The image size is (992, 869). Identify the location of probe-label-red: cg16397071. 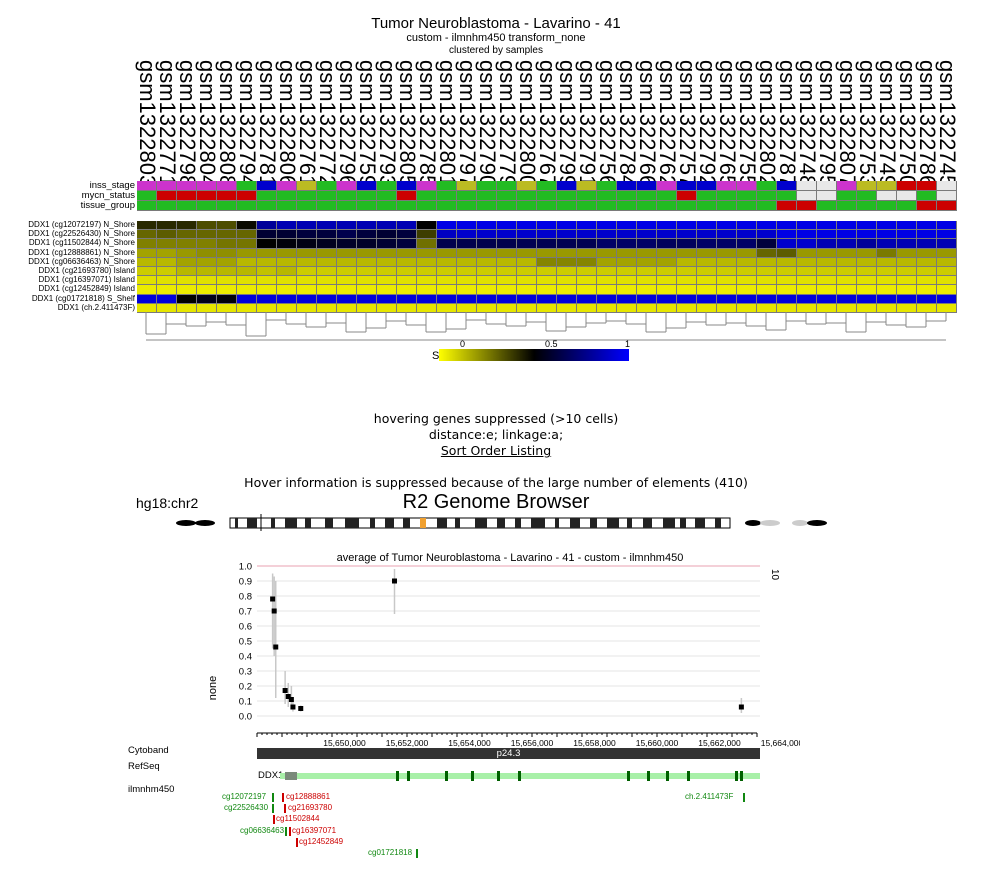
(314, 830).